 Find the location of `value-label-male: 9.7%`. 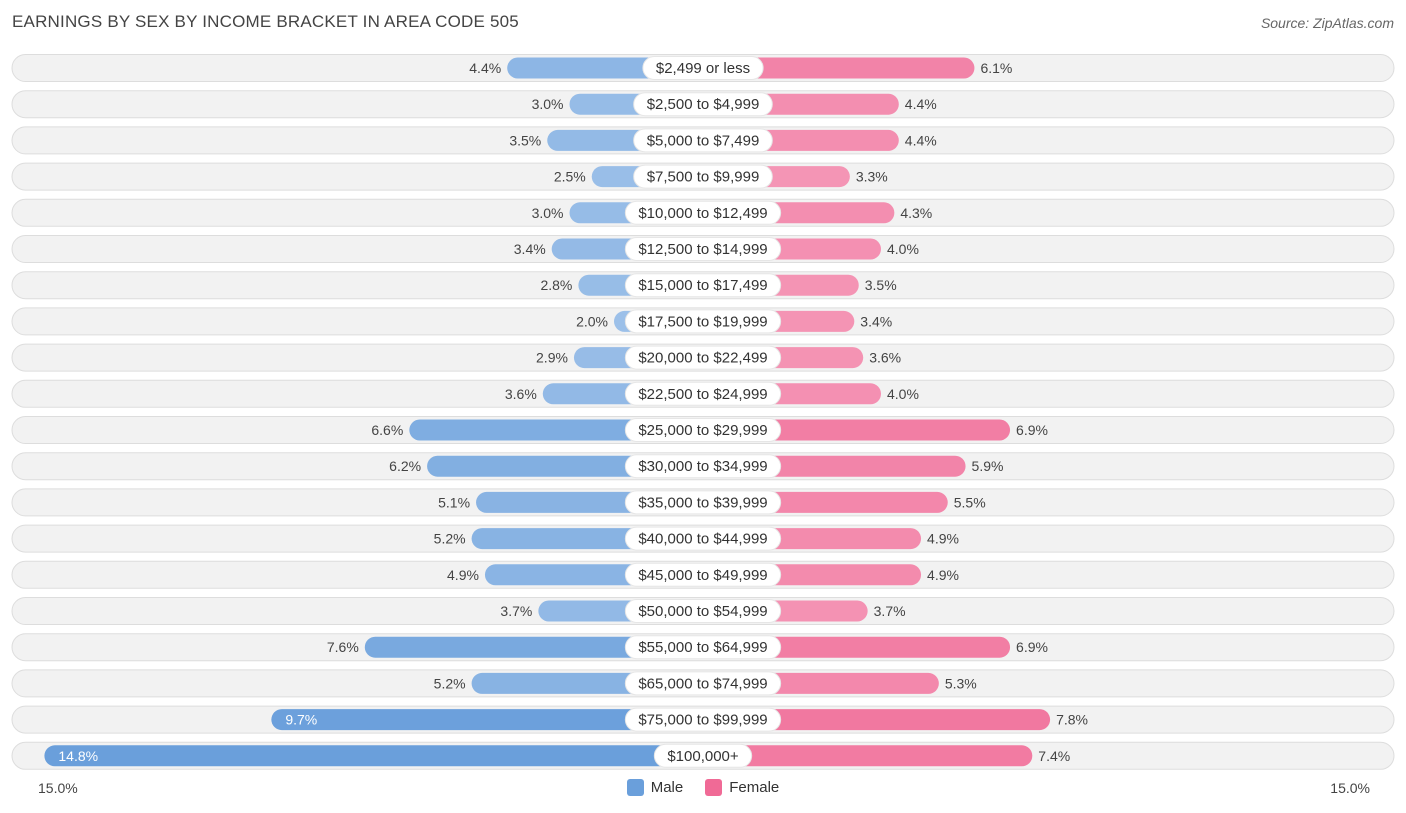

value-label-male: 9.7% is located at coordinates (301, 720).